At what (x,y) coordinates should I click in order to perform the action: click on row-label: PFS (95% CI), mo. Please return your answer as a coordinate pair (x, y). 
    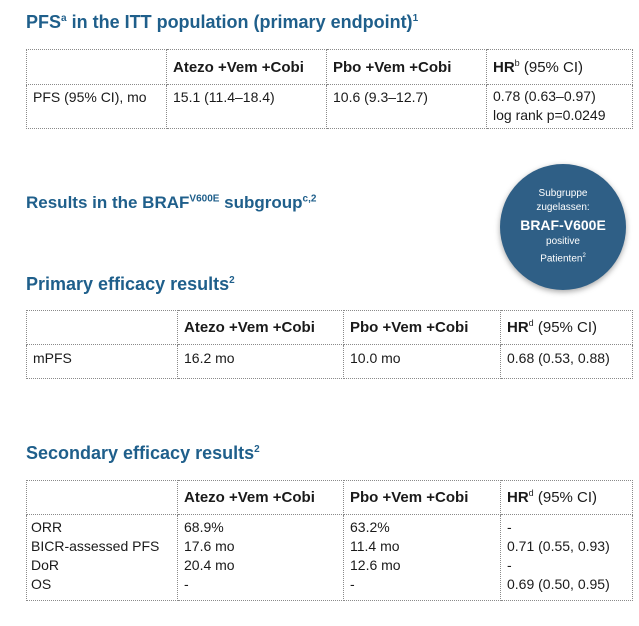
    Looking at the image, I should click on (96, 106).